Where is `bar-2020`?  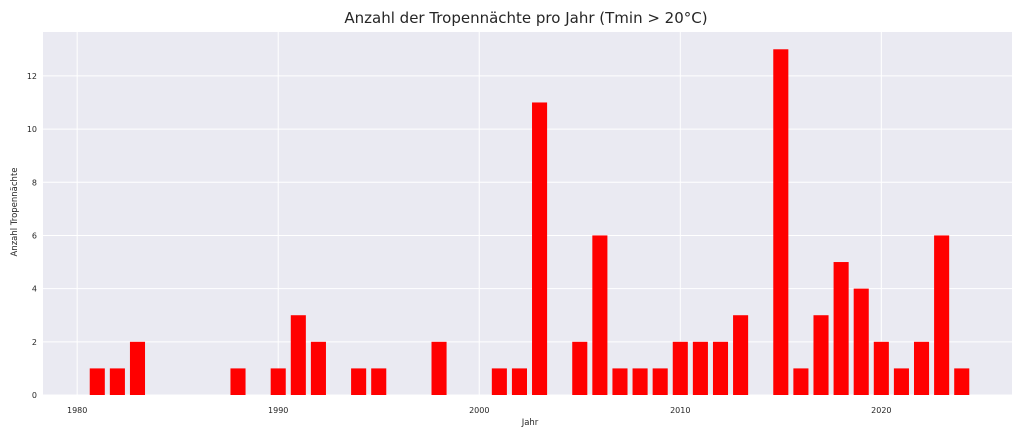 bar-2020 is located at coordinates (881, 368).